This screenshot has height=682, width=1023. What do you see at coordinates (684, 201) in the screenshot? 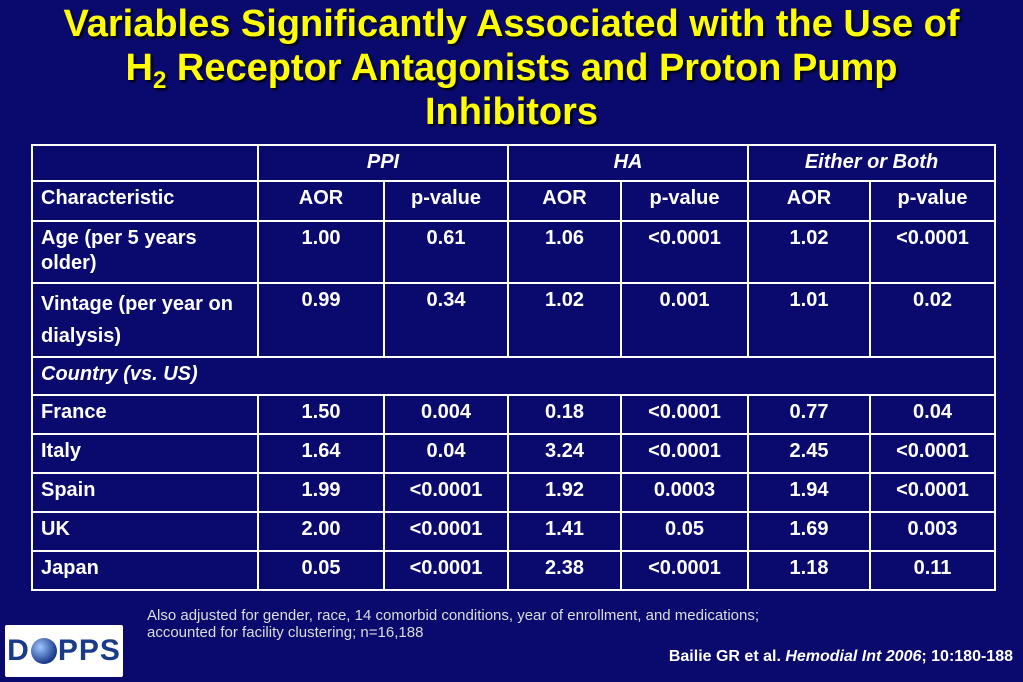
I see `header-ha-pvalue: p-value` at bounding box center [684, 201].